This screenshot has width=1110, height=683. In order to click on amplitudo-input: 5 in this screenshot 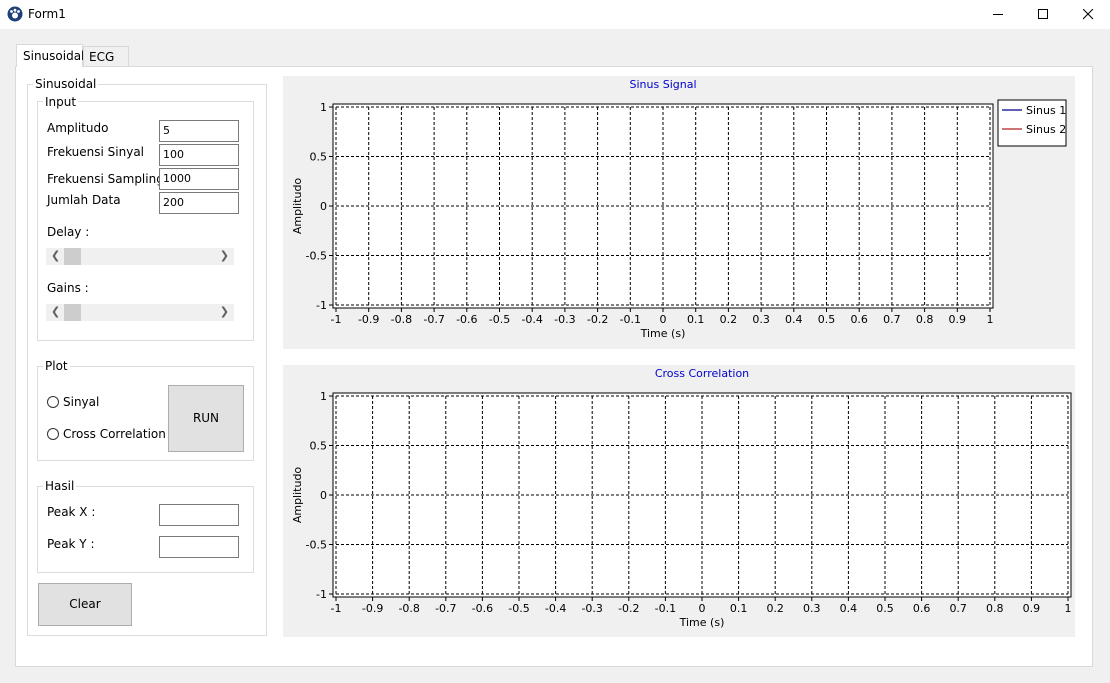, I will do `click(199, 131)`.